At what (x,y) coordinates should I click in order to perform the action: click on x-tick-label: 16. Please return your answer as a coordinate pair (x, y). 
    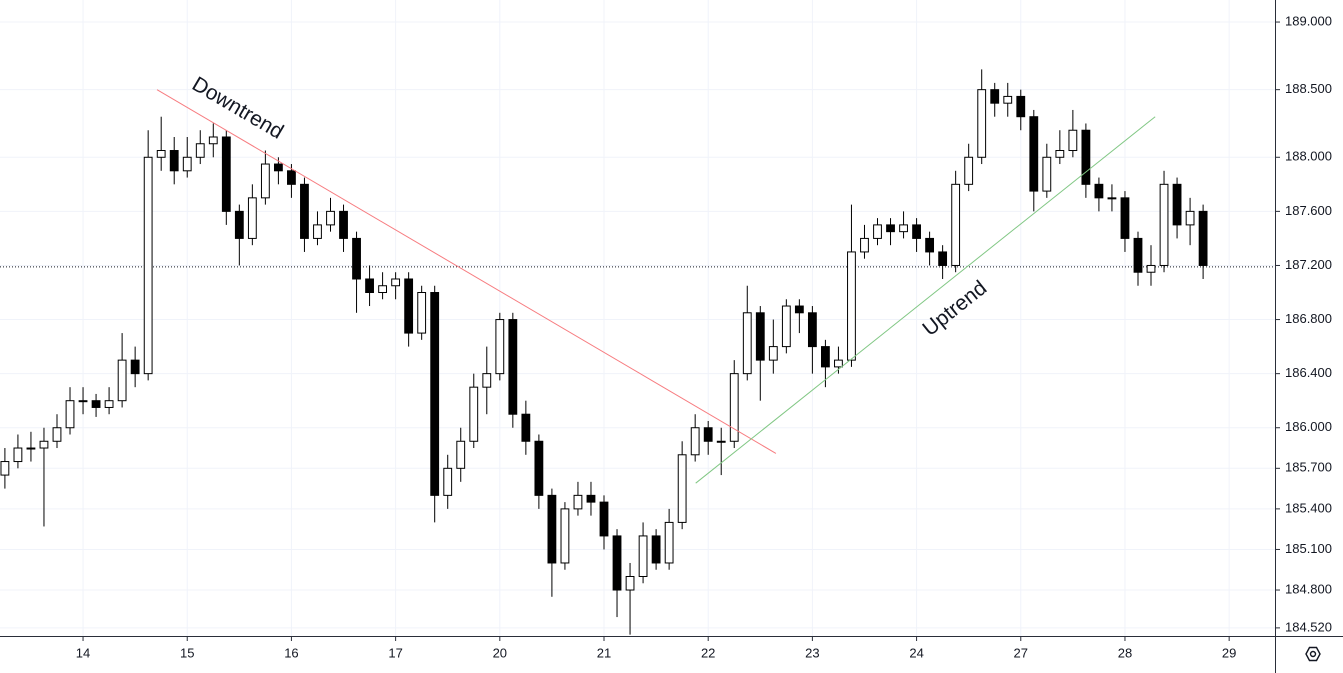
    Looking at the image, I should click on (291, 652).